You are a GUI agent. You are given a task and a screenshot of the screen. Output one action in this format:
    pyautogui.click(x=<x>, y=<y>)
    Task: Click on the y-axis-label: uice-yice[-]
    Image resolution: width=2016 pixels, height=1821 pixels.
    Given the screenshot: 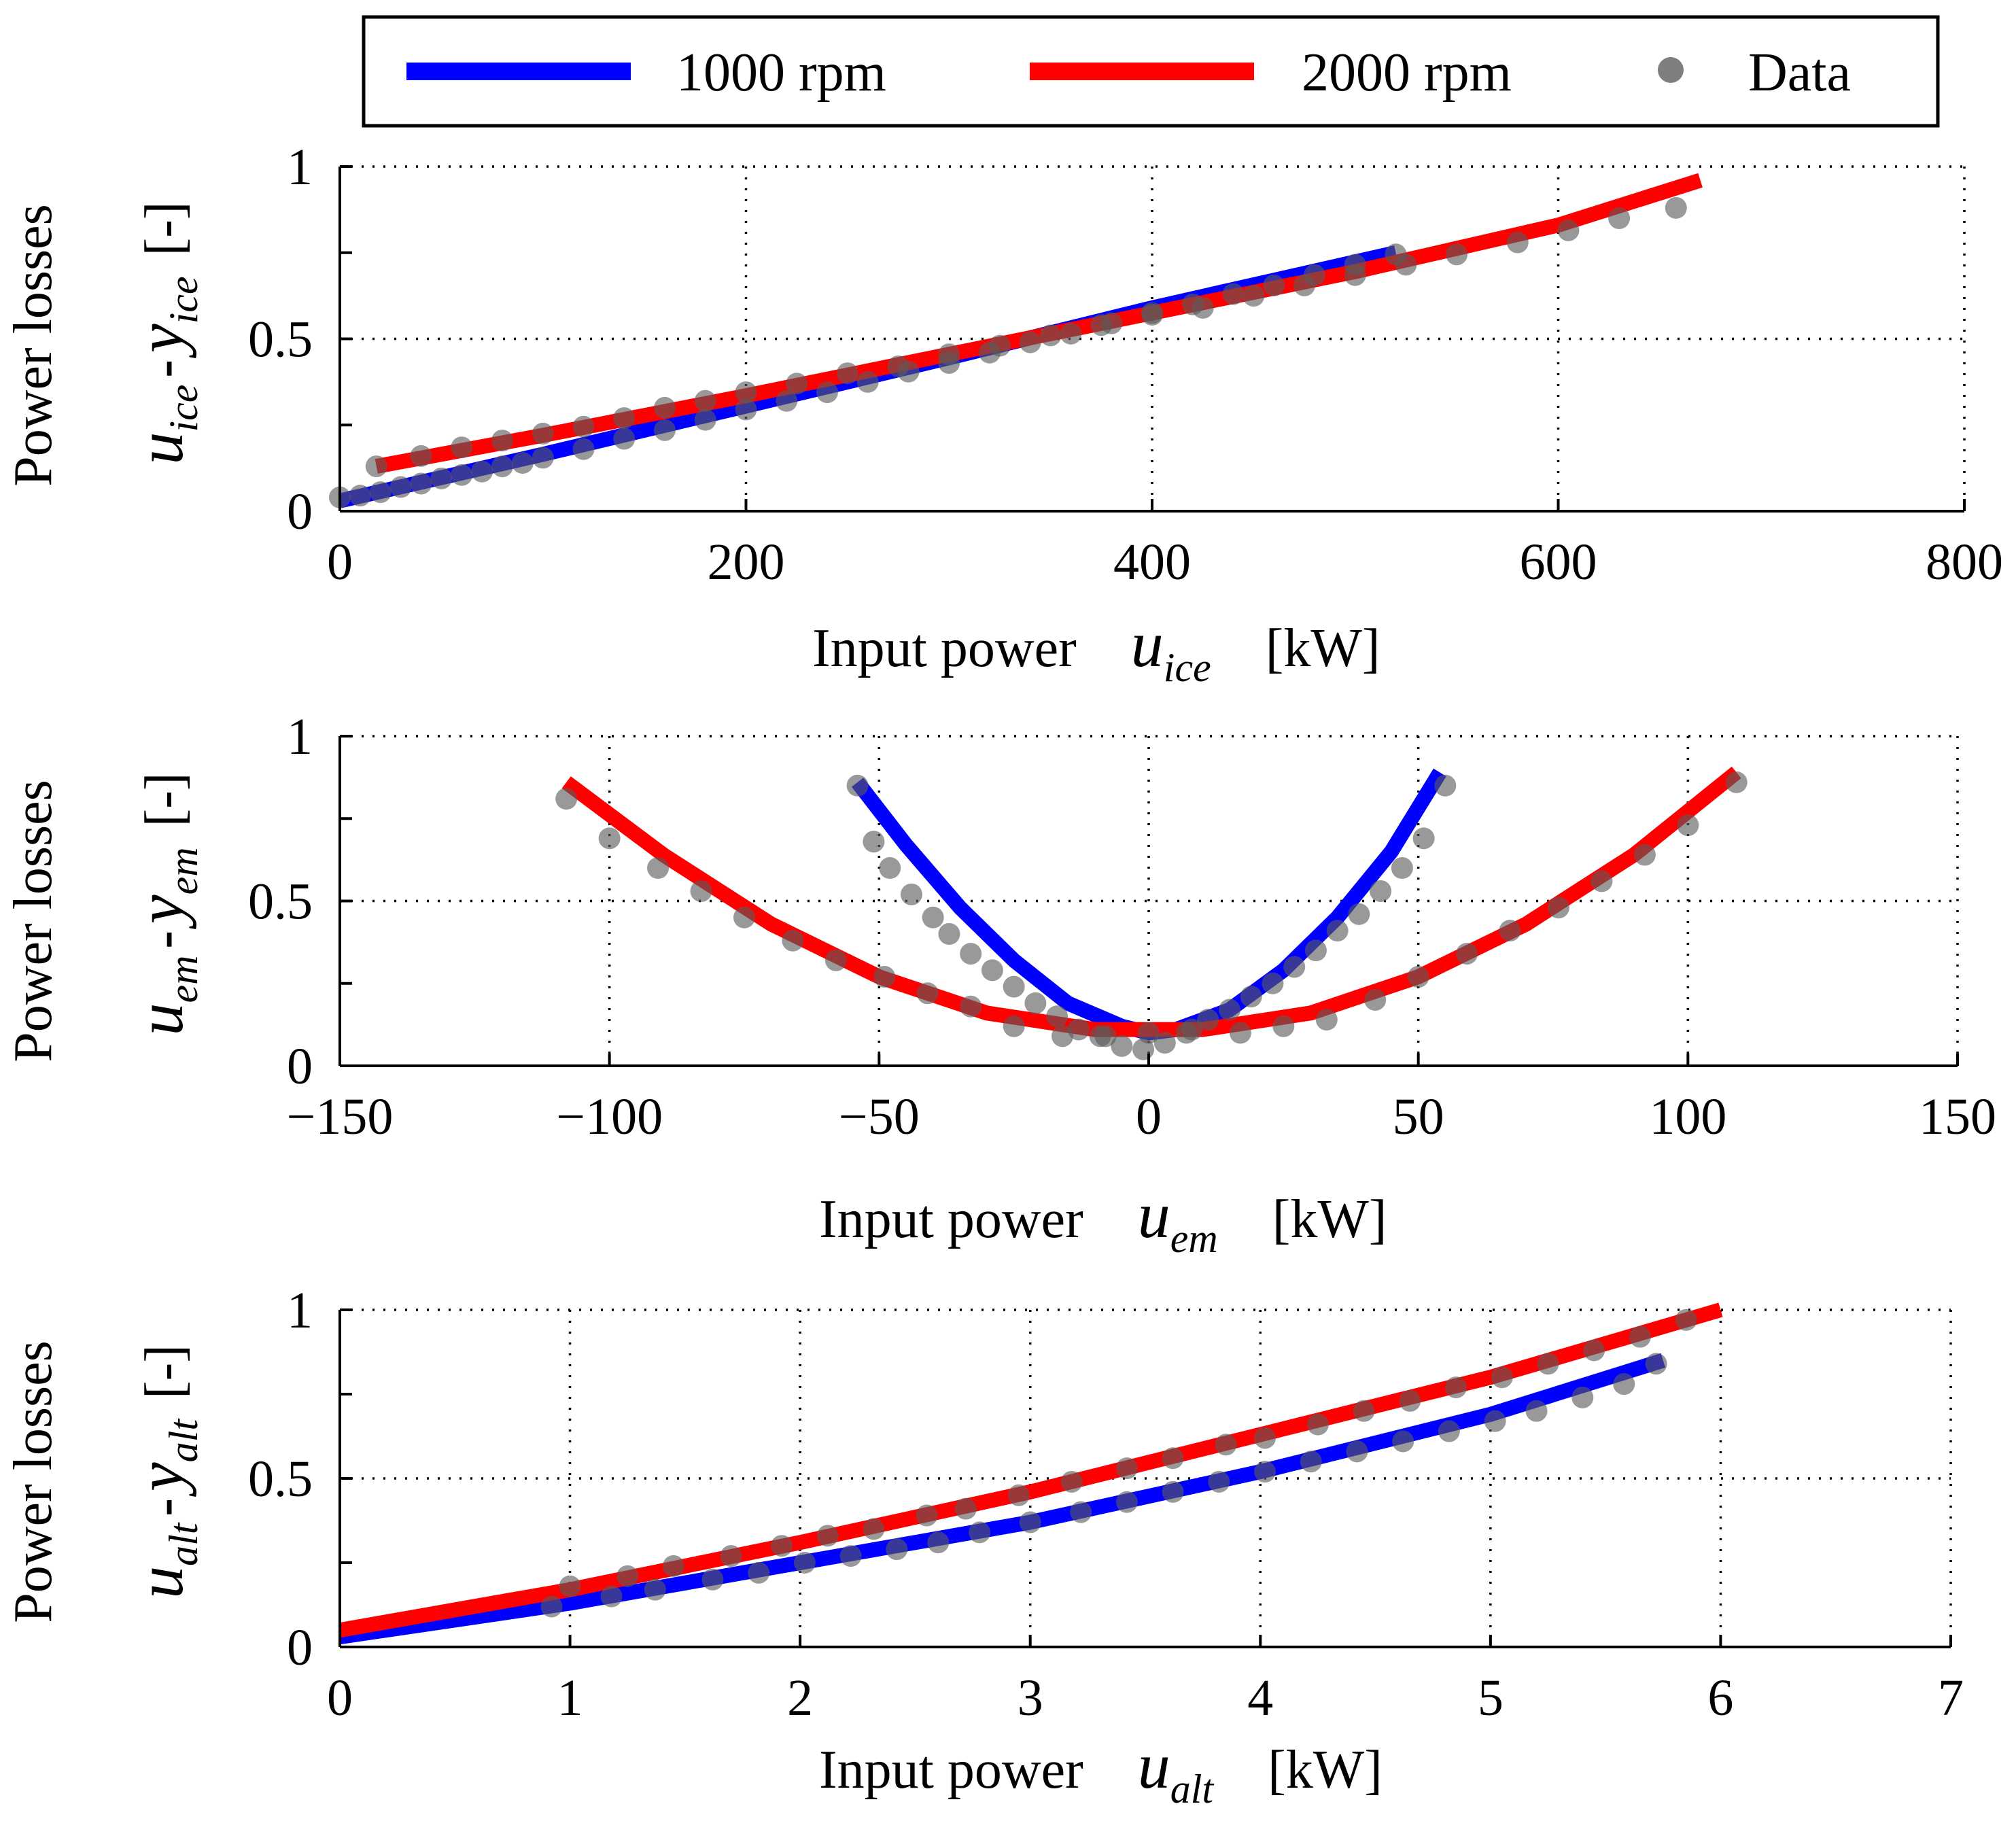 What is the action you would take?
    pyautogui.click(x=165, y=332)
    